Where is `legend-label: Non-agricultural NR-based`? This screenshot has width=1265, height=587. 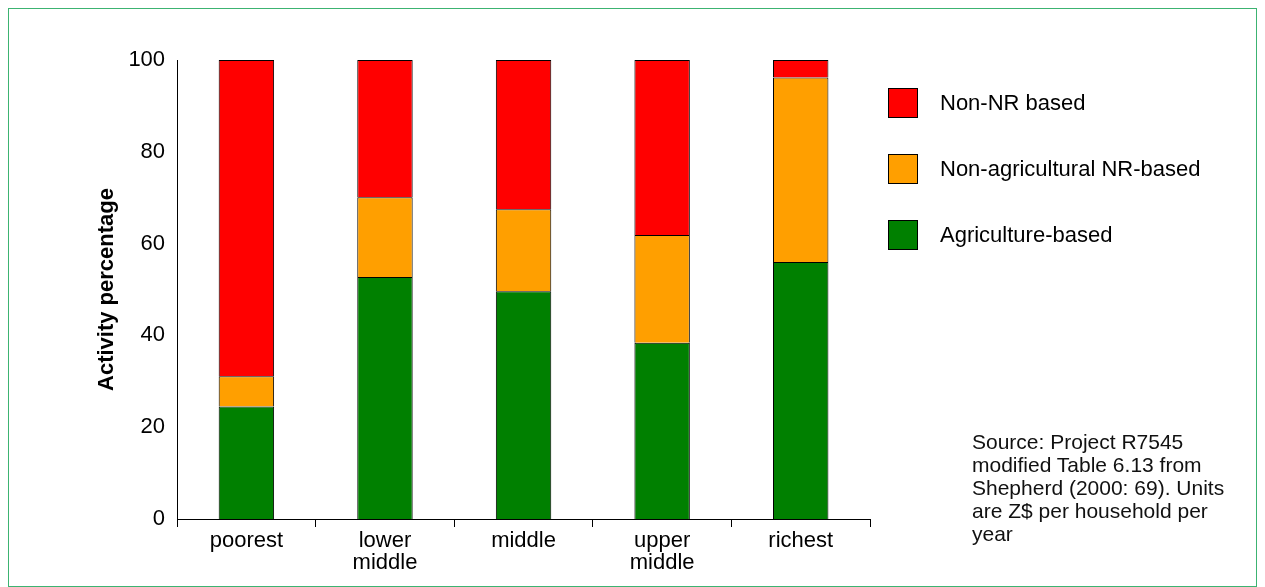 legend-label: Non-agricultural NR-based is located at coordinates (1070, 169).